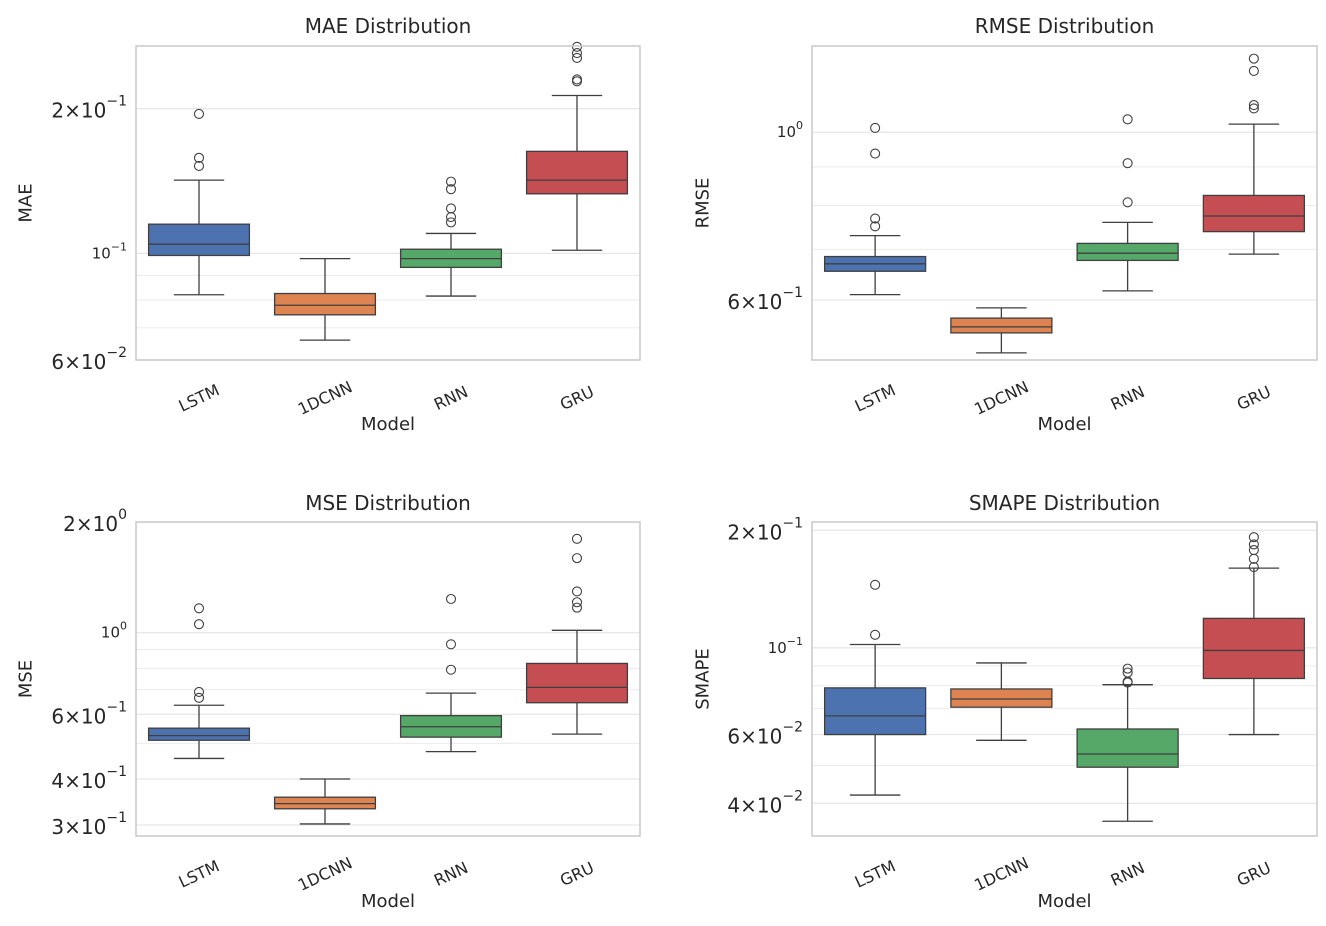 The image size is (1326, 926). Describe the element at coordinates (703, 203) in the screenshot. I see `y-axis-label: RMSE` at that location.